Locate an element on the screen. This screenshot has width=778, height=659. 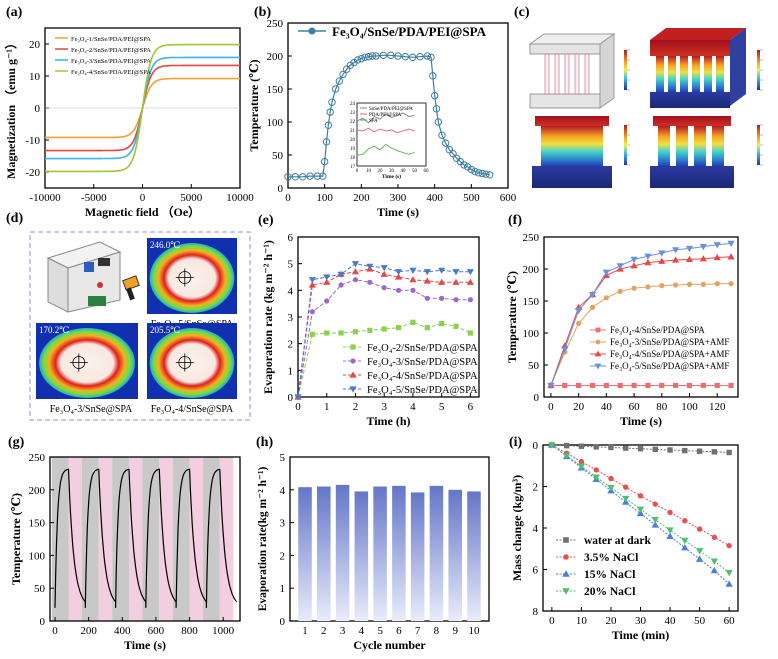
inset-y-tick-label: 23 is located at coordinates (353, 113).